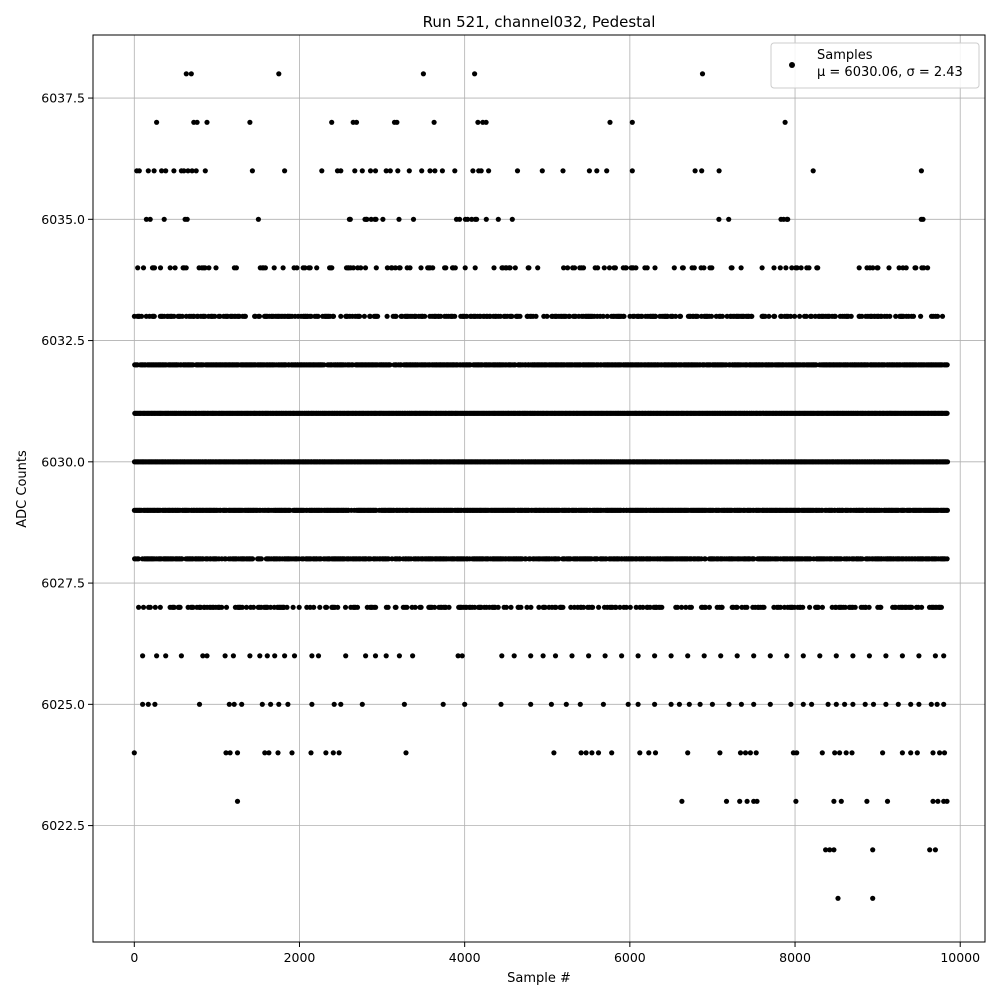 The width and height of the screenshot is (1000, 1000). What do you see at coordinates (630, 957) in the screenshot?
I see `x-tick-label: 6000` at bounding box center [630, 957].